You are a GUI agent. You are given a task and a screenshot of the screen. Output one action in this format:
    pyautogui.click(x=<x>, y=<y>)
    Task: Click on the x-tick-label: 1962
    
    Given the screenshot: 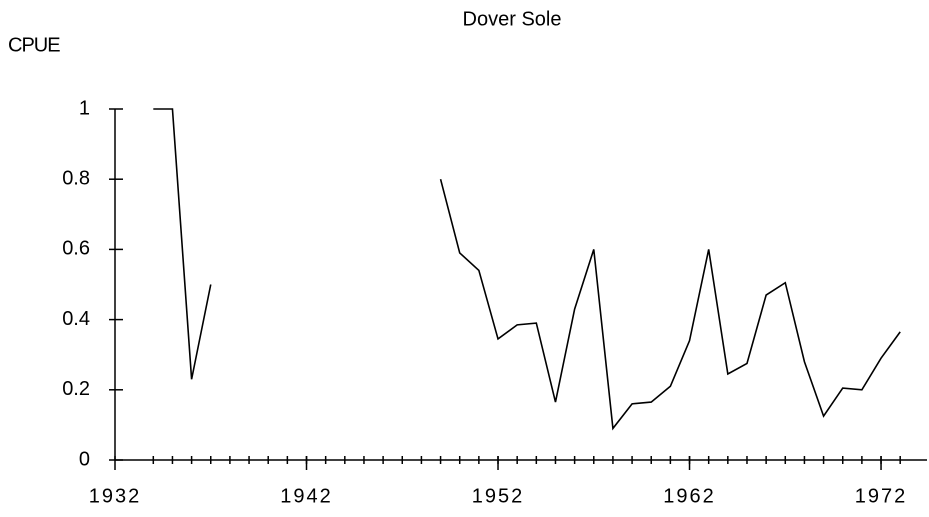 What is the action you would take?
    pyautogui.click(x=689, y=496)
    